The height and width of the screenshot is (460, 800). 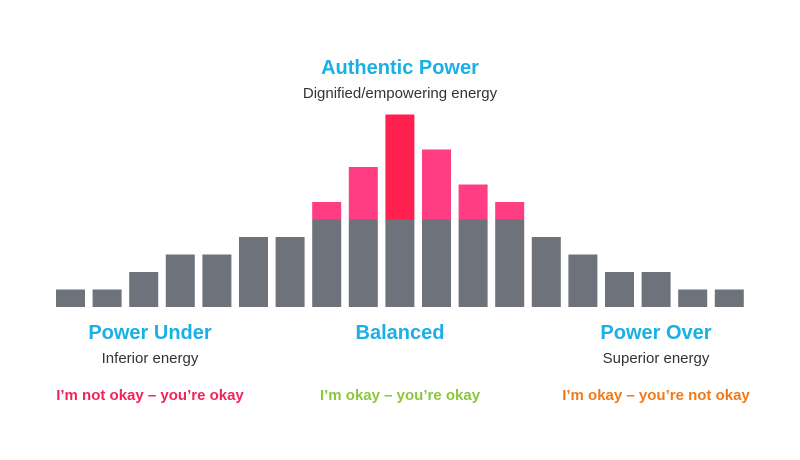 What do you see at coordinates (150, 333) in the screenshot?
I see `power-under-heading: Power Under` at bounding box center [150, 333].